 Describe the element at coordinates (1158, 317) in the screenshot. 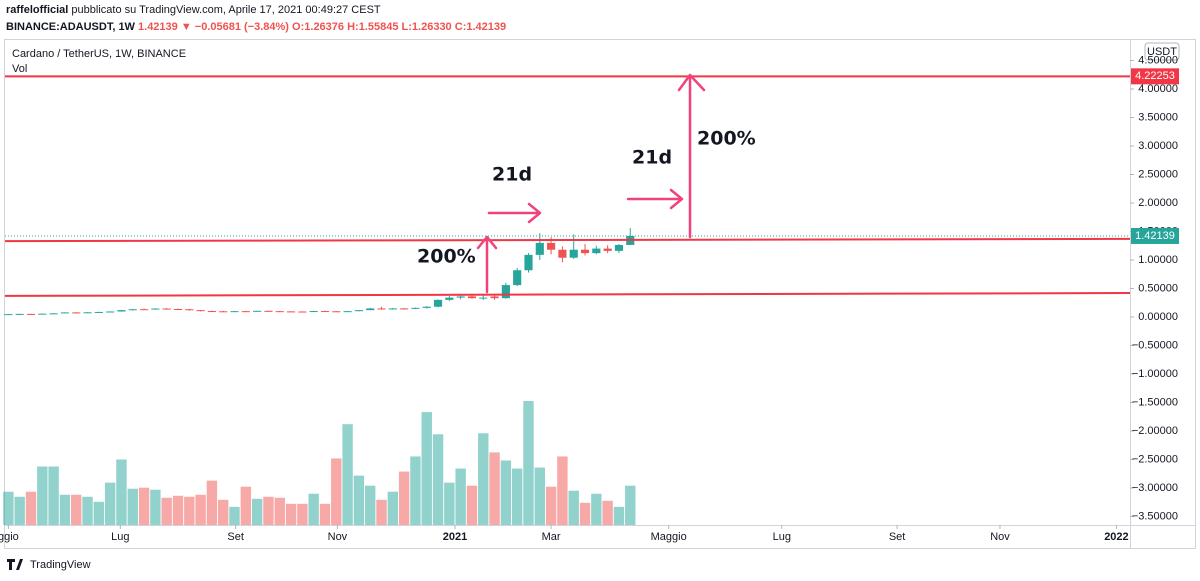

I see `y-tick-label: 0.00000` at that location.